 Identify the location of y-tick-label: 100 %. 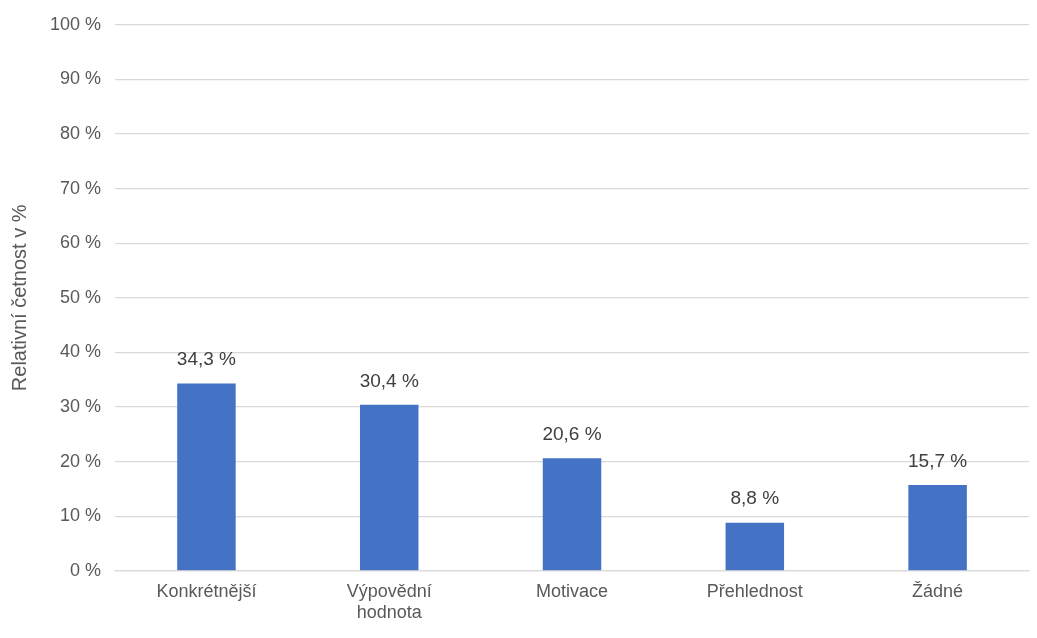
(75, 23).